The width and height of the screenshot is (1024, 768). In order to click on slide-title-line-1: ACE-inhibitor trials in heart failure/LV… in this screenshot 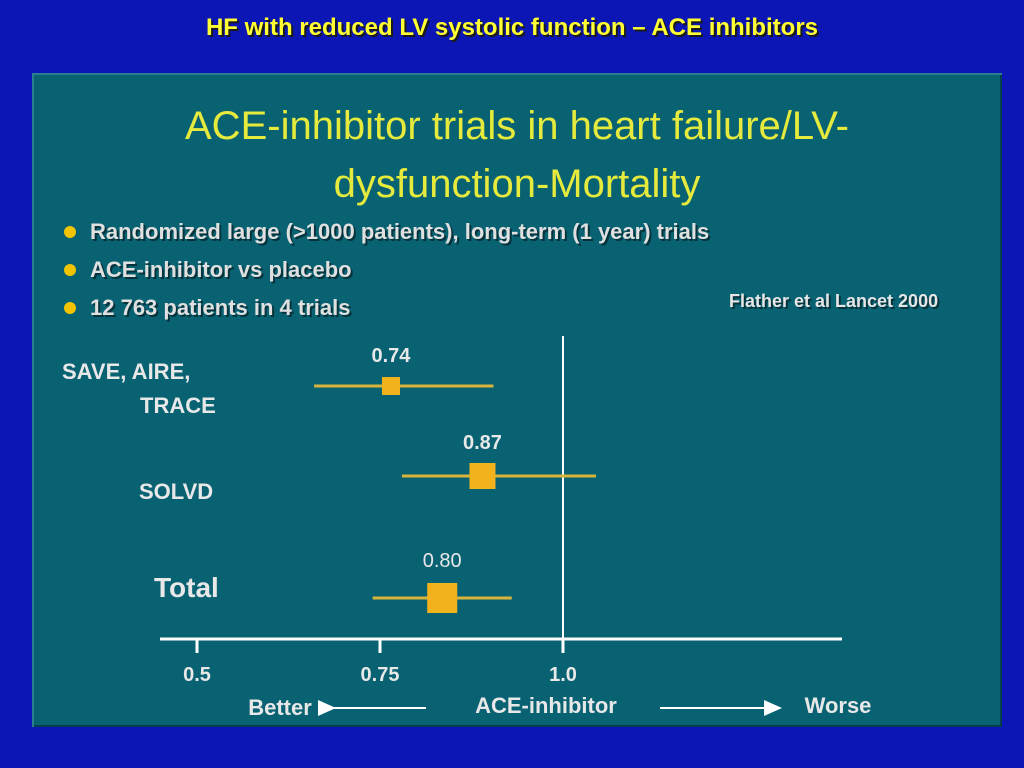, I will do `click(517, 126)`.